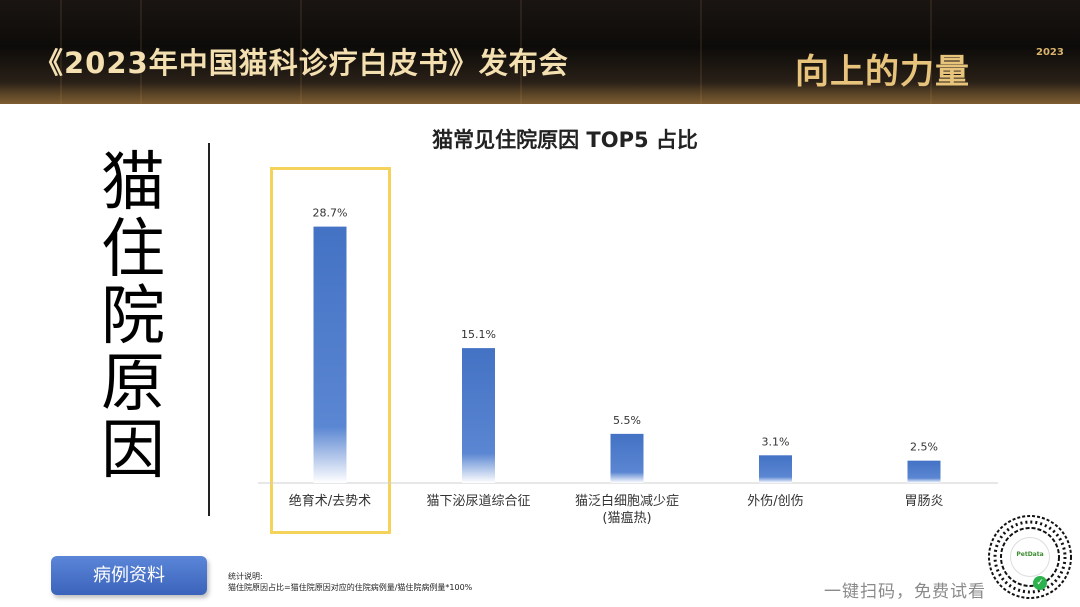  I want to click on qr-code: PetData ✓, so click(1030, 557).